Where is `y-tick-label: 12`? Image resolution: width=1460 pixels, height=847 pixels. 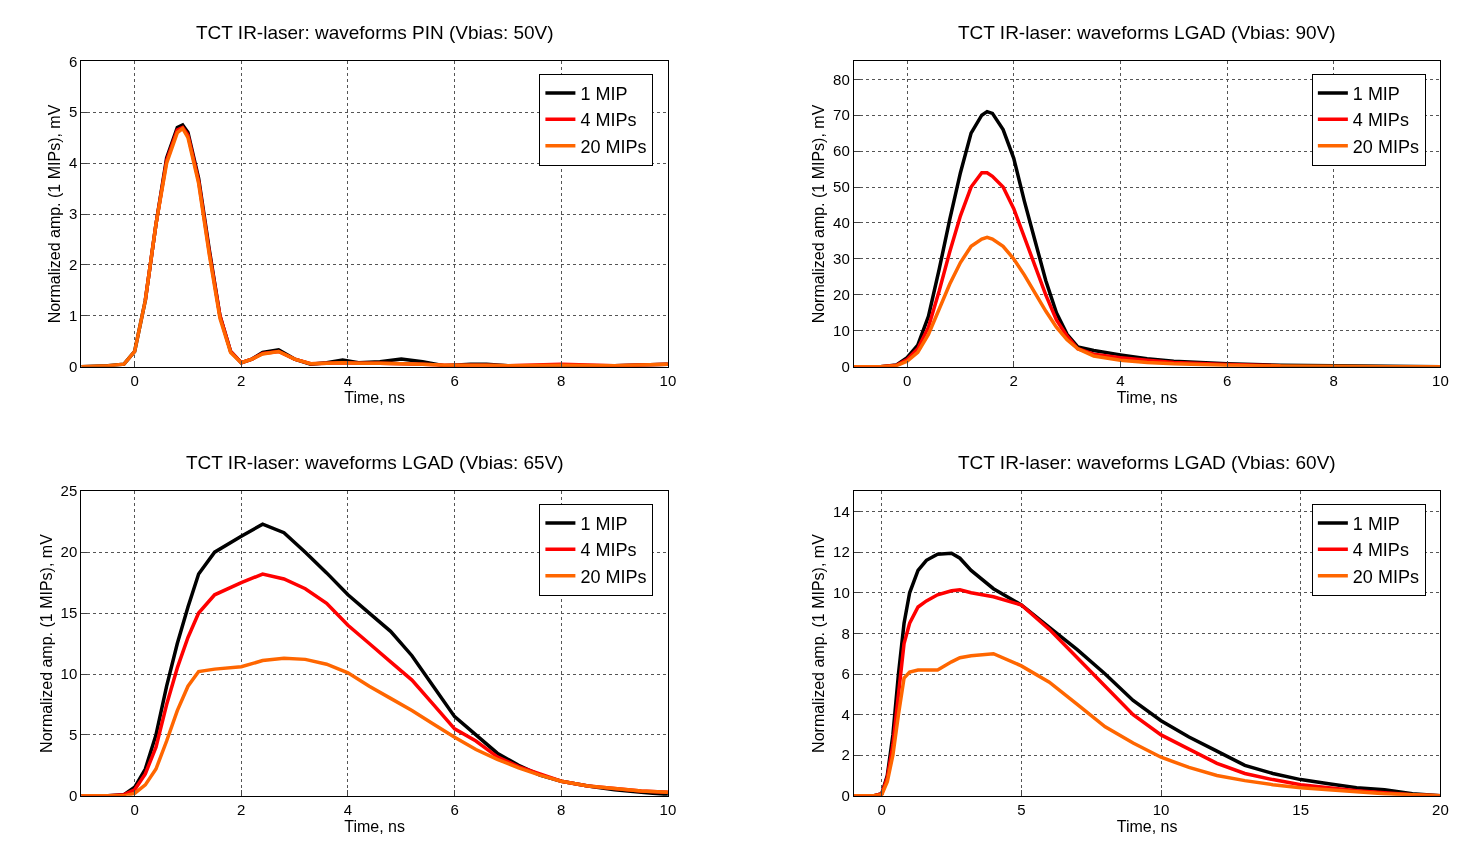 y-tick-label: 12 is located at coordinates (841, 552).